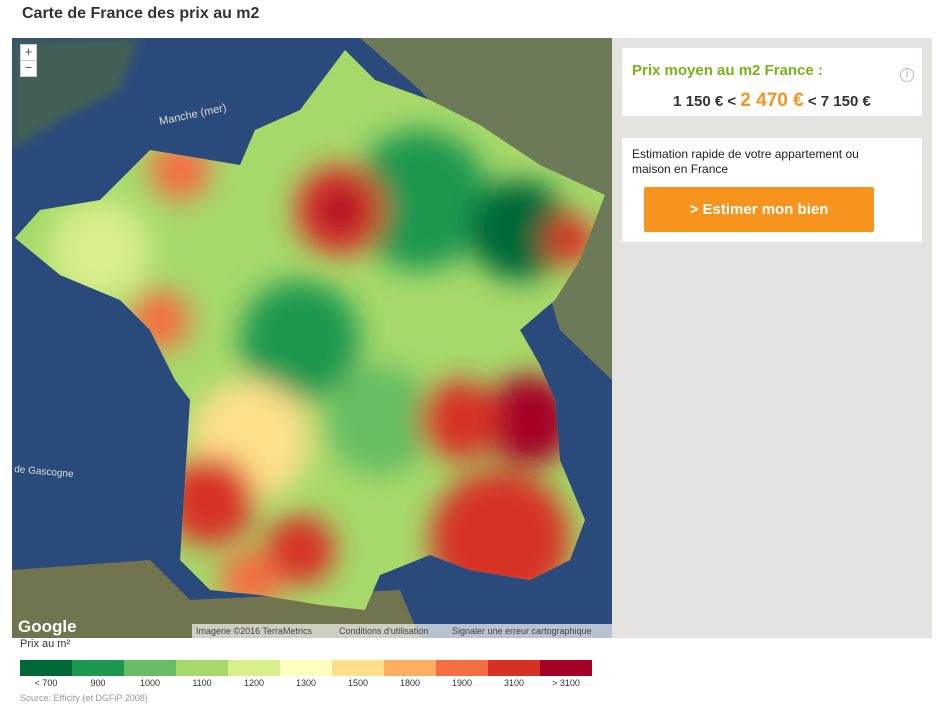  Describe the element at coordinates (839, 101) in the screenshot. I see `max-price: < 7 150 €` at that location.